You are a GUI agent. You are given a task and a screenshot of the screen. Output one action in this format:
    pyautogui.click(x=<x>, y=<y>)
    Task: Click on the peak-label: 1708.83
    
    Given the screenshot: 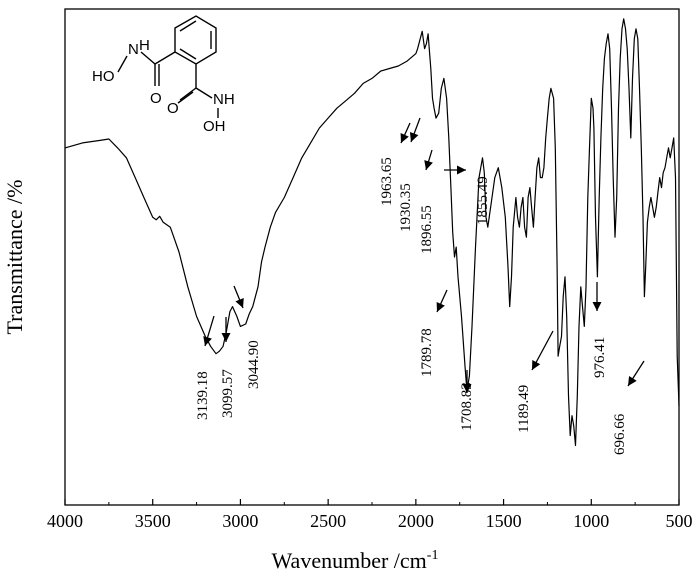 What is the action you would take?
    pyautogui.click(x=467, y=406)
    